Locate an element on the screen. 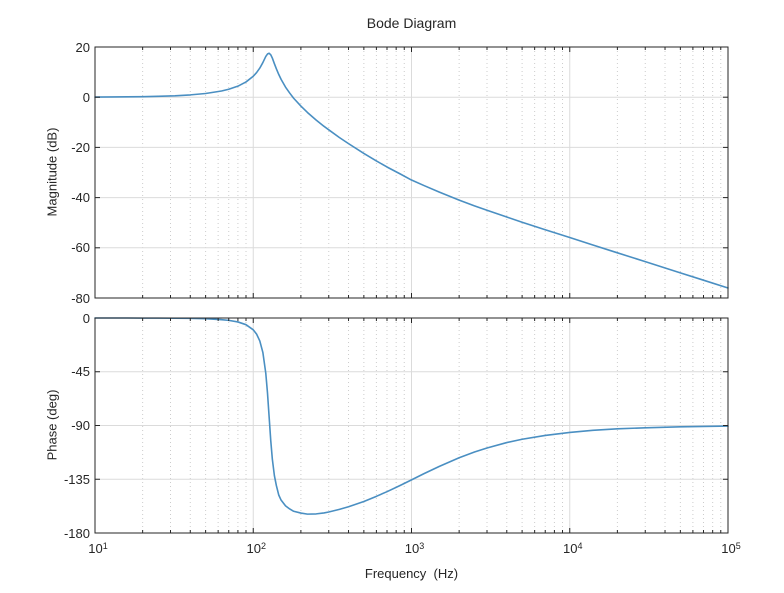 Image resolution: width=784 pixels, height=593 pixels. chart-title: Bode Diagram is located at coordinates (411, 23).